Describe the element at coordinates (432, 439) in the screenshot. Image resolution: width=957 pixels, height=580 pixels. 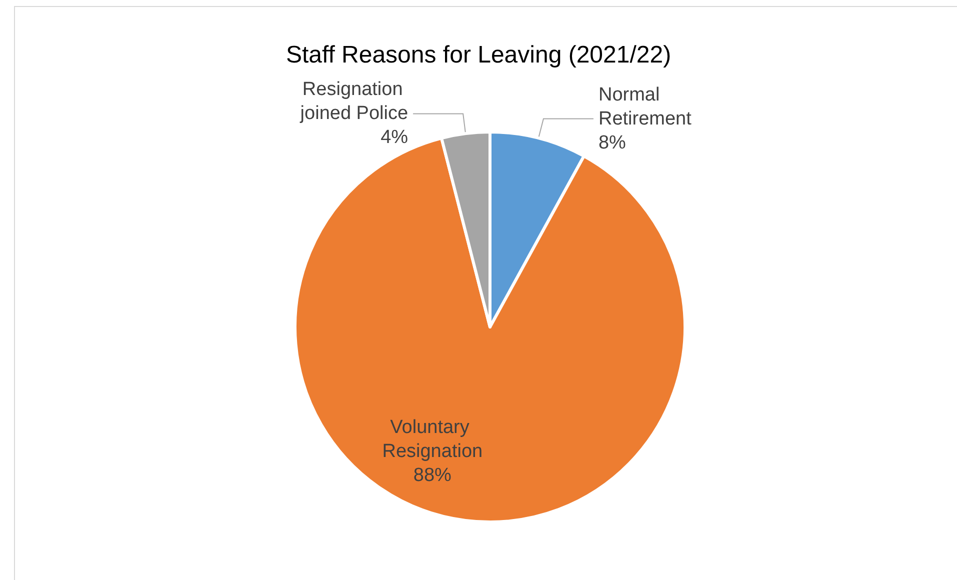
I see `slice-label: Voluntary Resignation` at that location.